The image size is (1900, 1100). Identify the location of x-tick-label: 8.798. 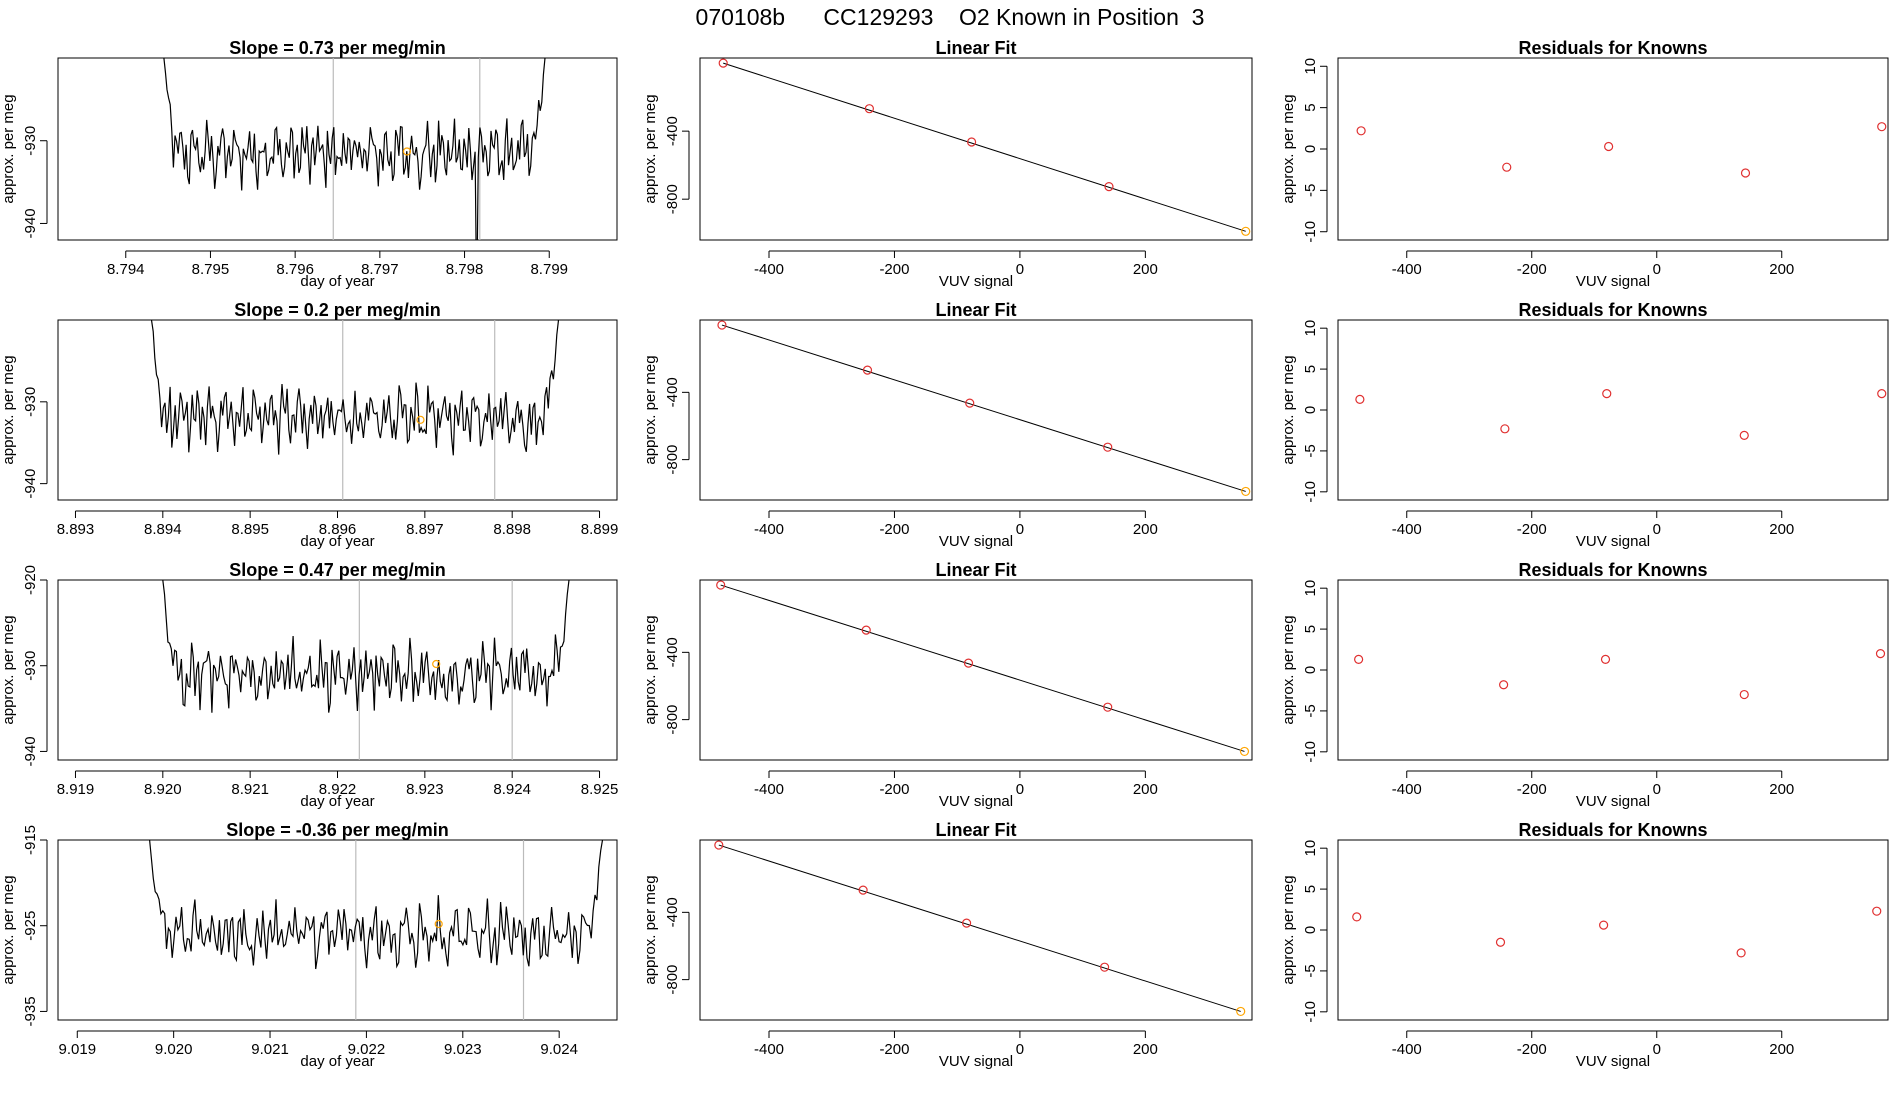
(465, 269).